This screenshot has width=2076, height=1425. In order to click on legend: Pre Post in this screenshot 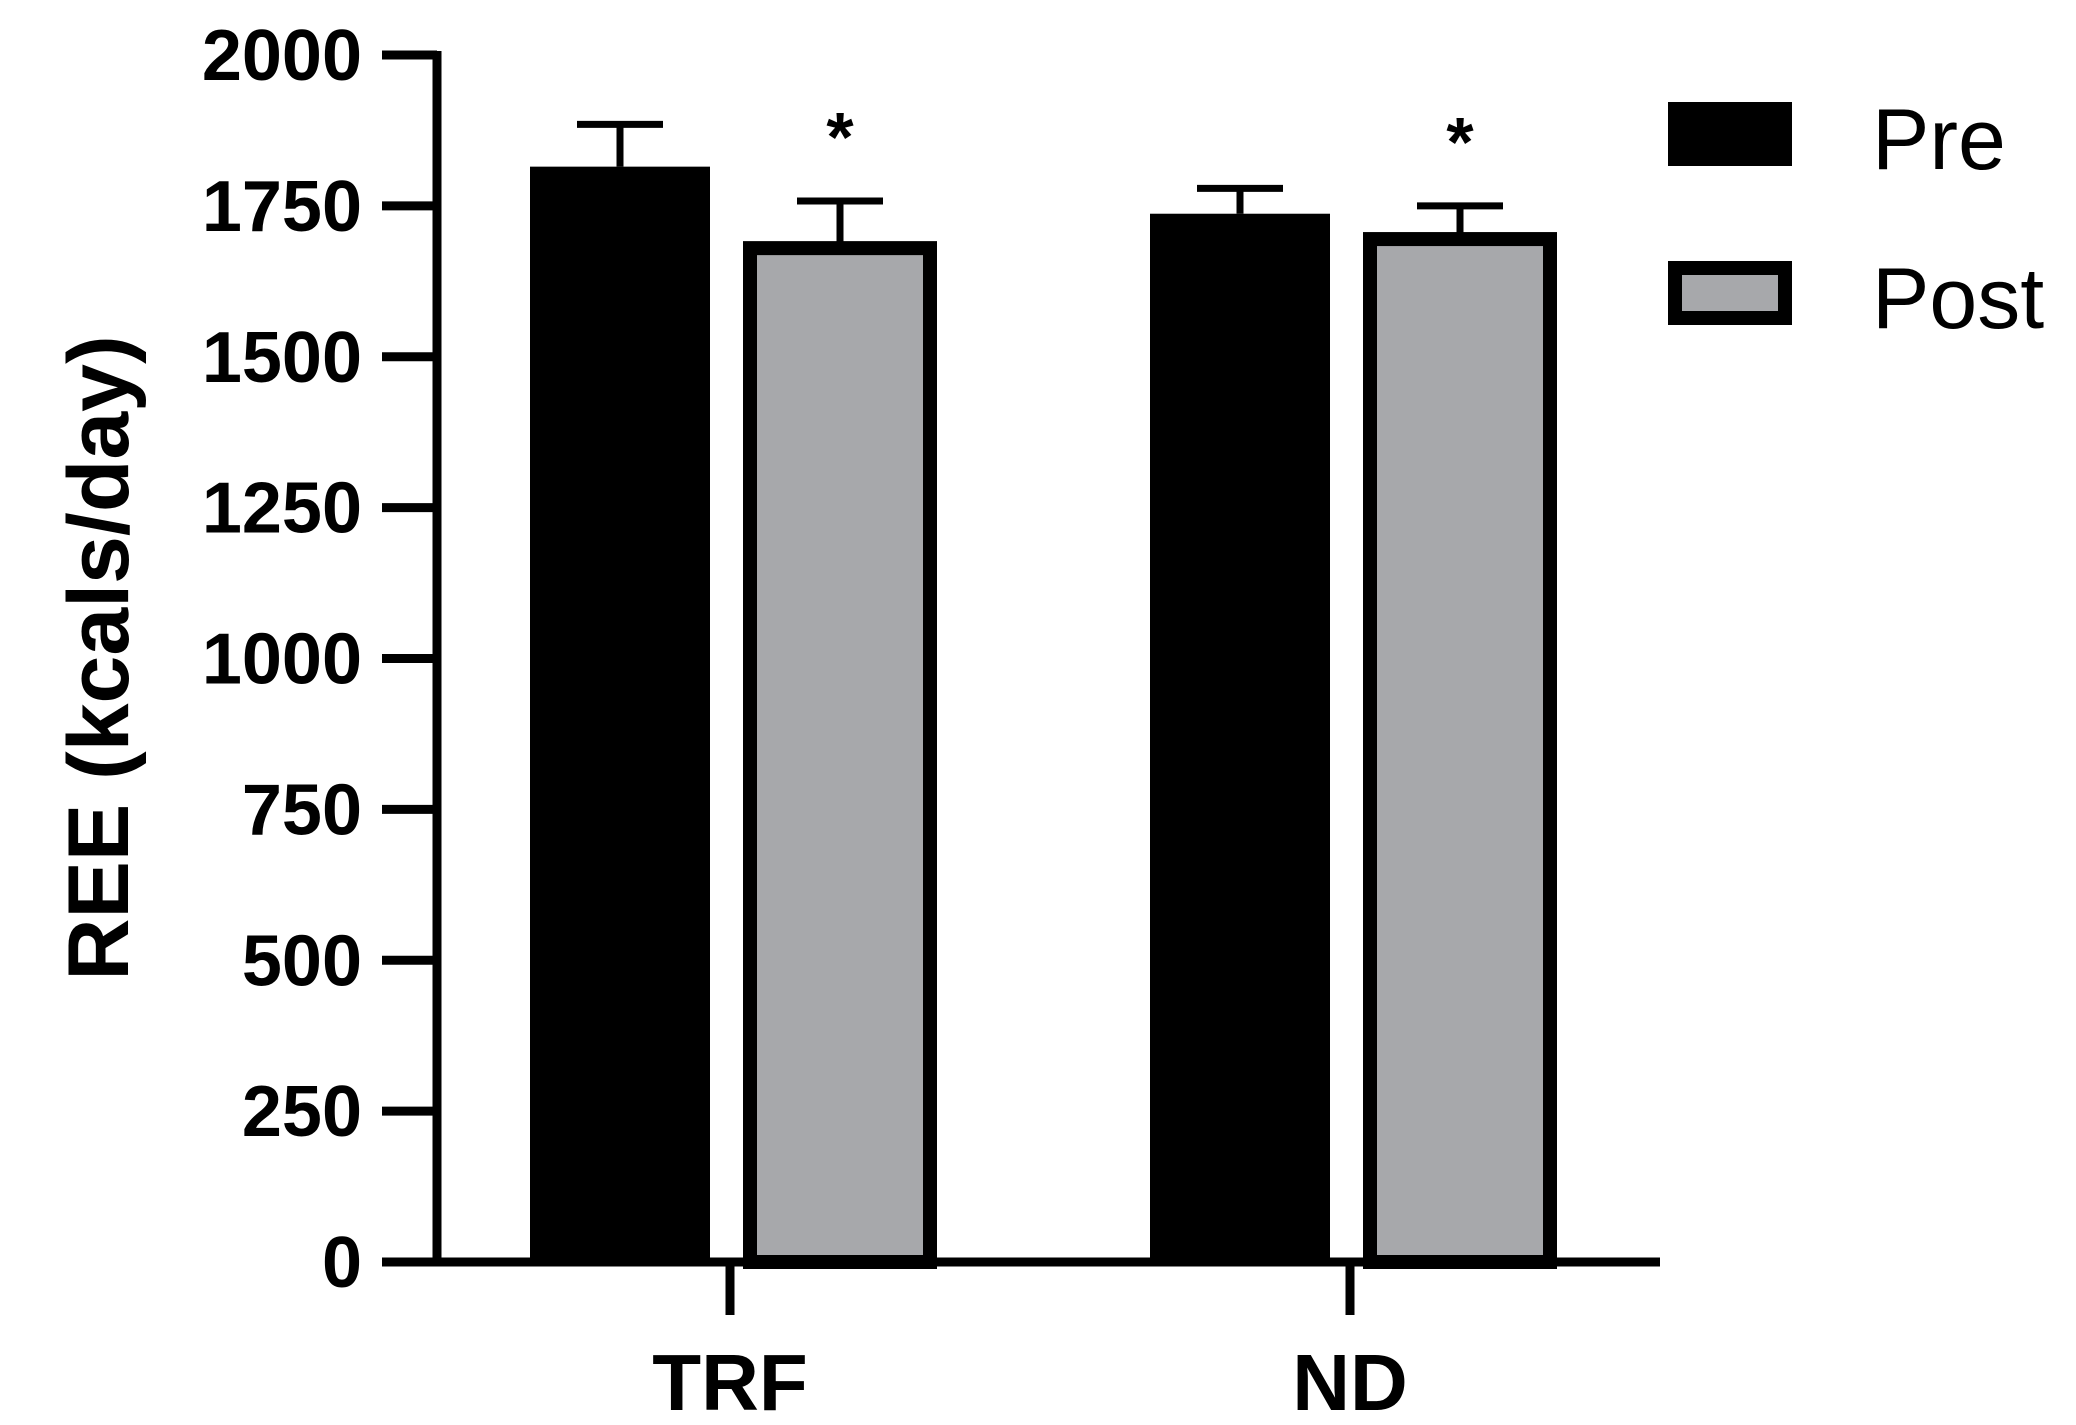, I will do `click(1856, 219)`.